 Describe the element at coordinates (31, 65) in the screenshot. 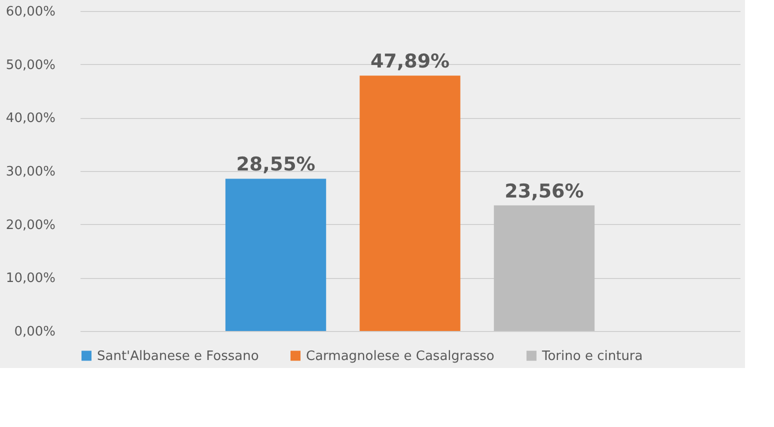

I see `y-tick-label: 50,00%` at that location.